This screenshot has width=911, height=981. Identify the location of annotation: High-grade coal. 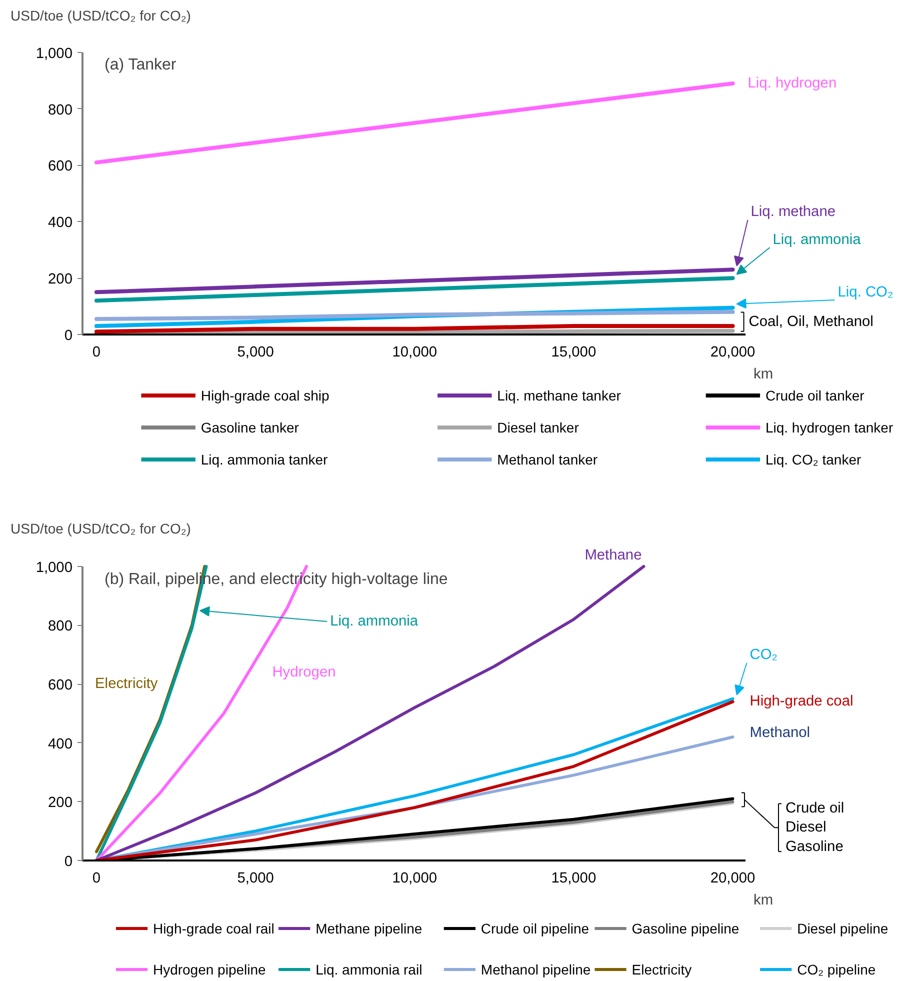
(802, 702).